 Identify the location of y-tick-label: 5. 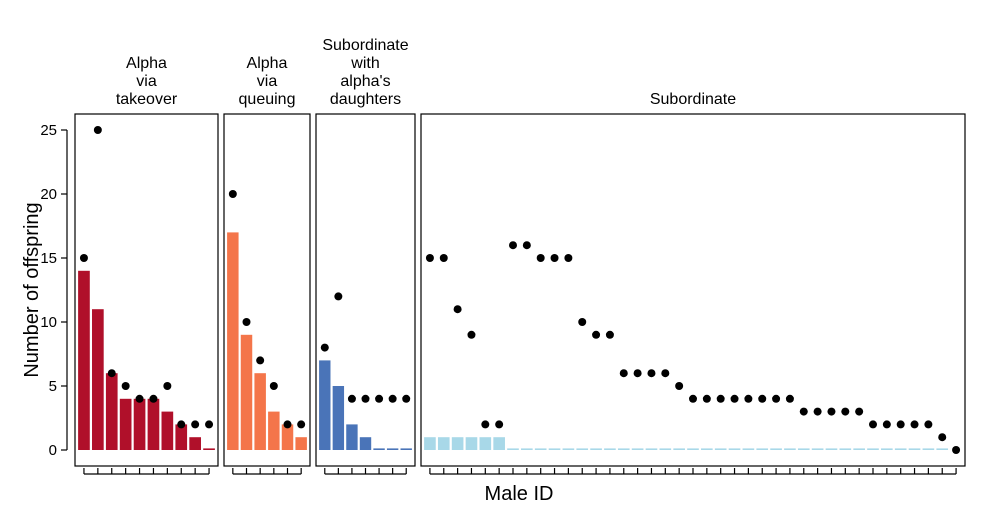
(53, 386).